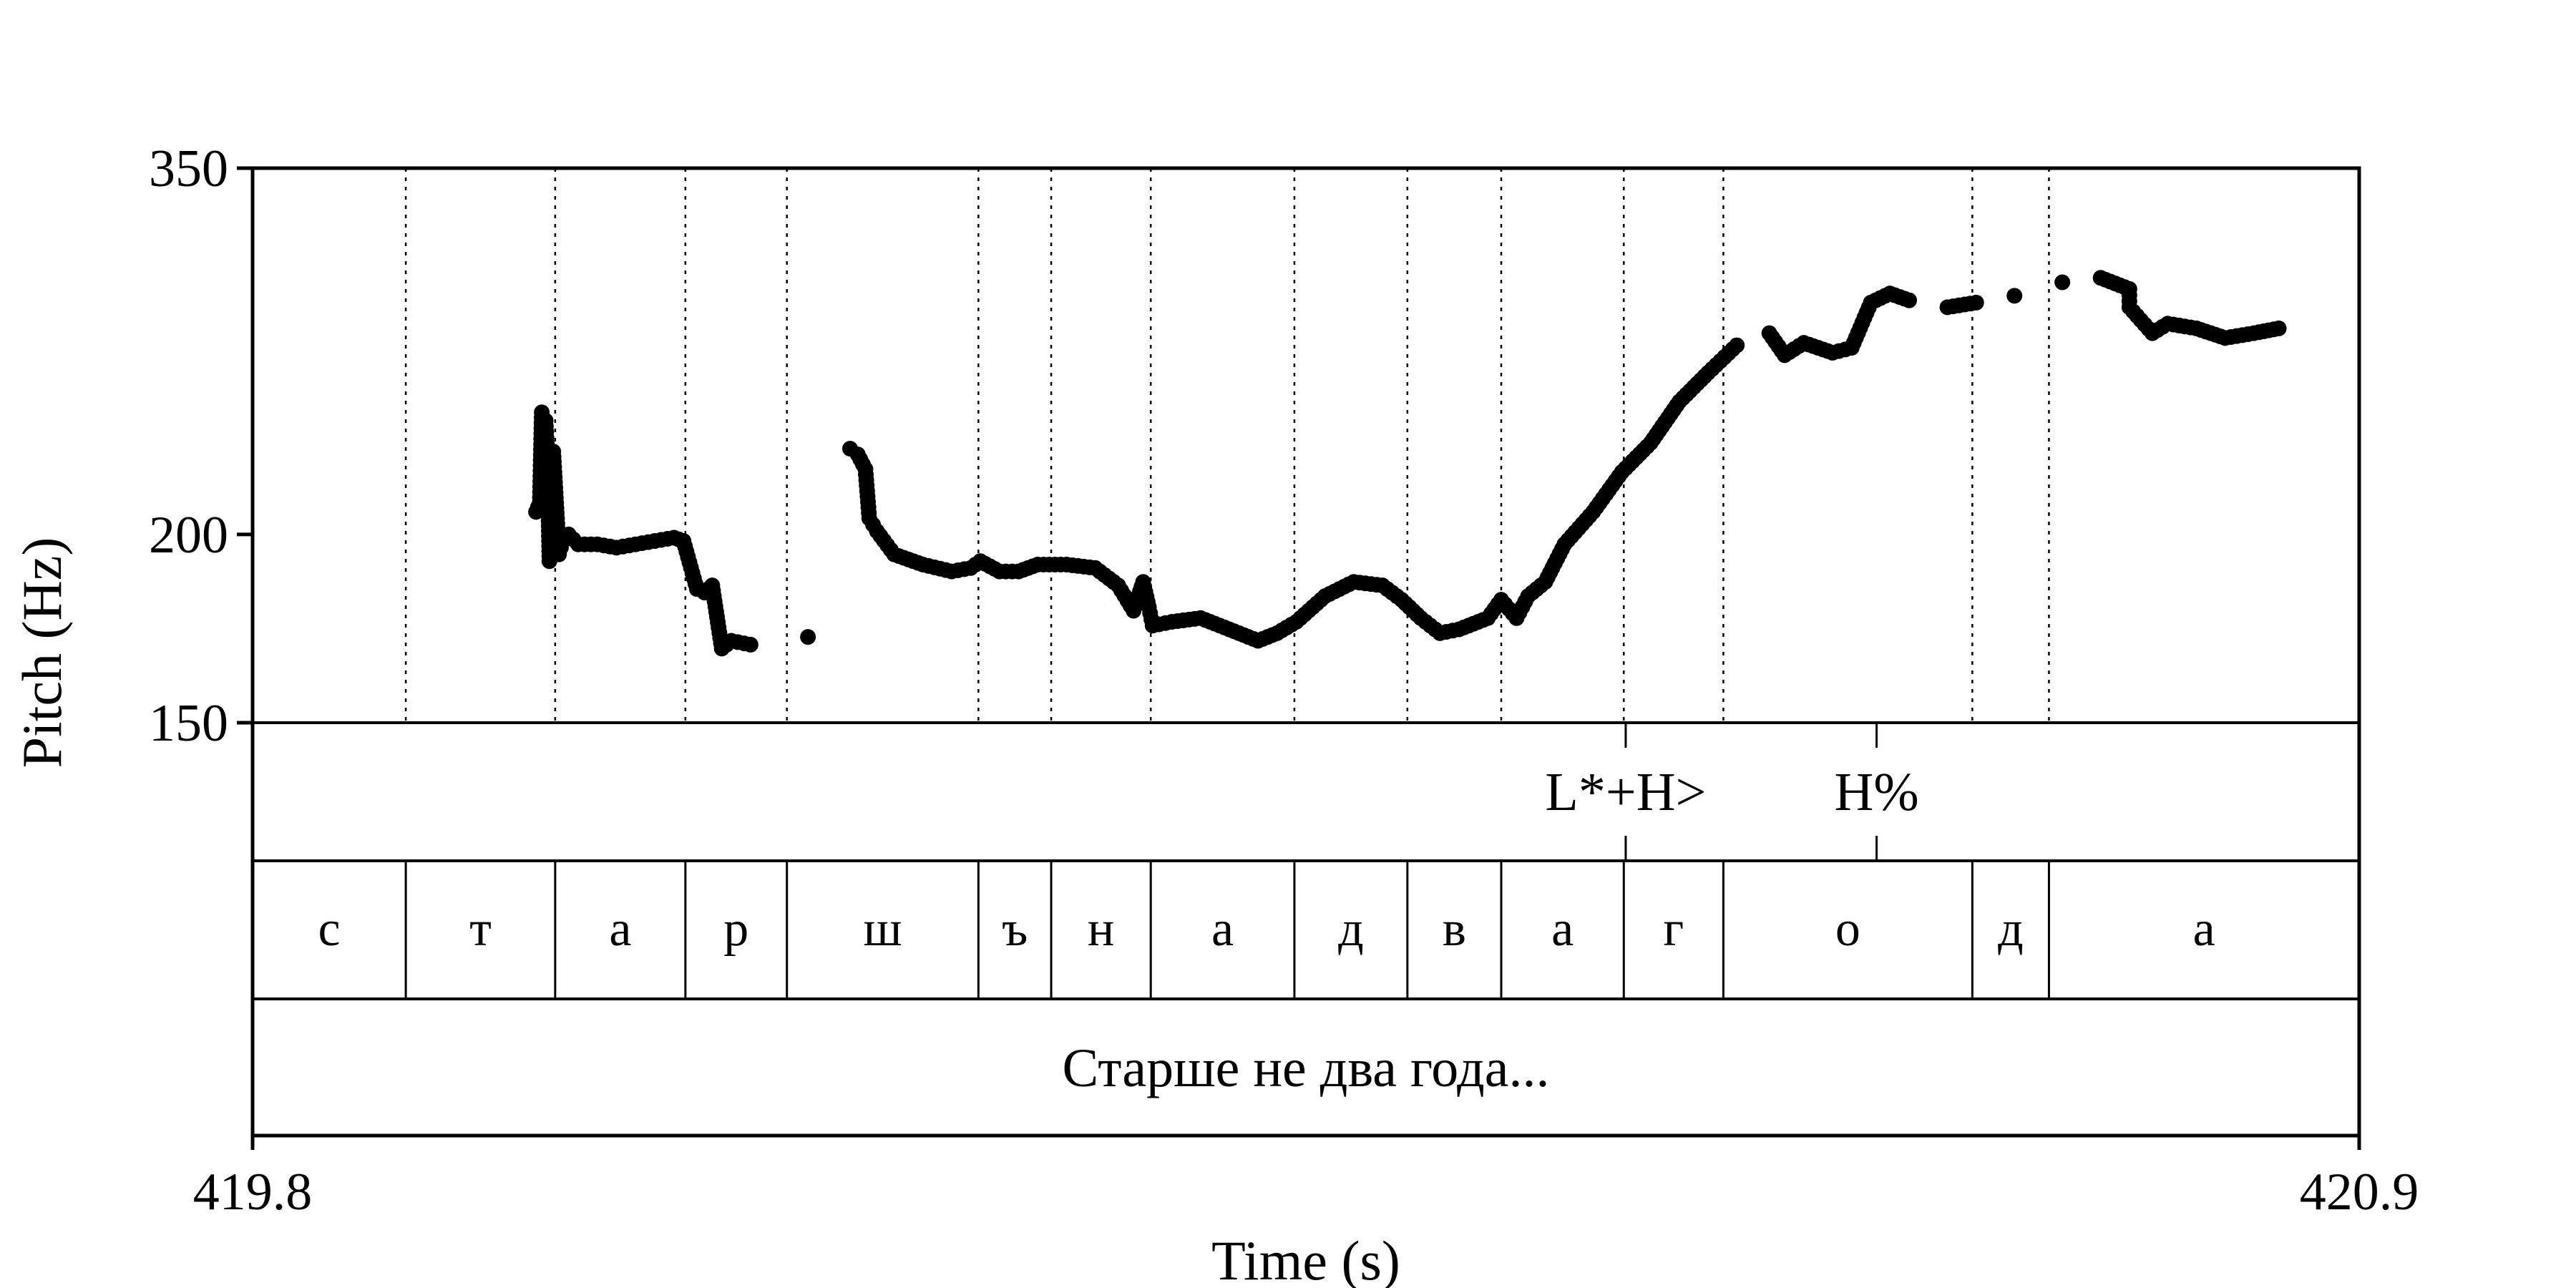  What do you see at coordinates (329, 929) in the screenshot?
I see `segment-label: с` at bounding box center [329, 929].